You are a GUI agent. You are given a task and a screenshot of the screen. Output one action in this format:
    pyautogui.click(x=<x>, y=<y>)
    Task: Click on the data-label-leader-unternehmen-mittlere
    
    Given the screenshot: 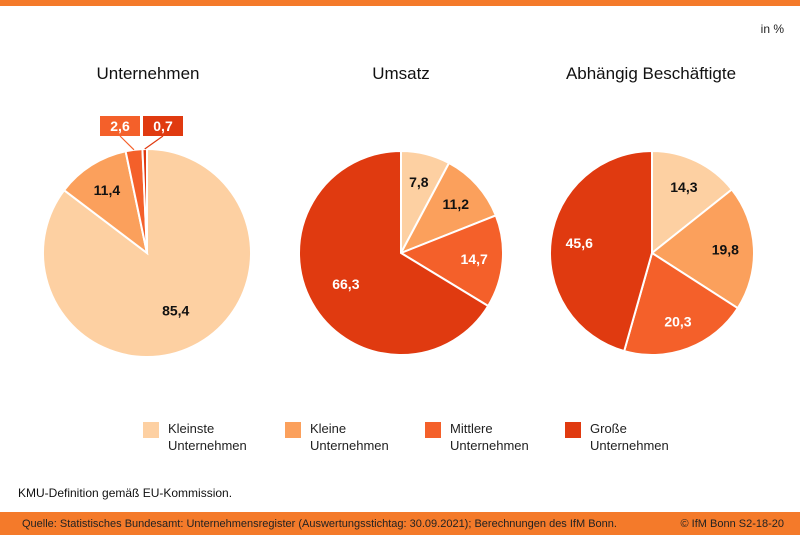 What is the action you would take?
    pyautogui.click(x=127, y=143)
    